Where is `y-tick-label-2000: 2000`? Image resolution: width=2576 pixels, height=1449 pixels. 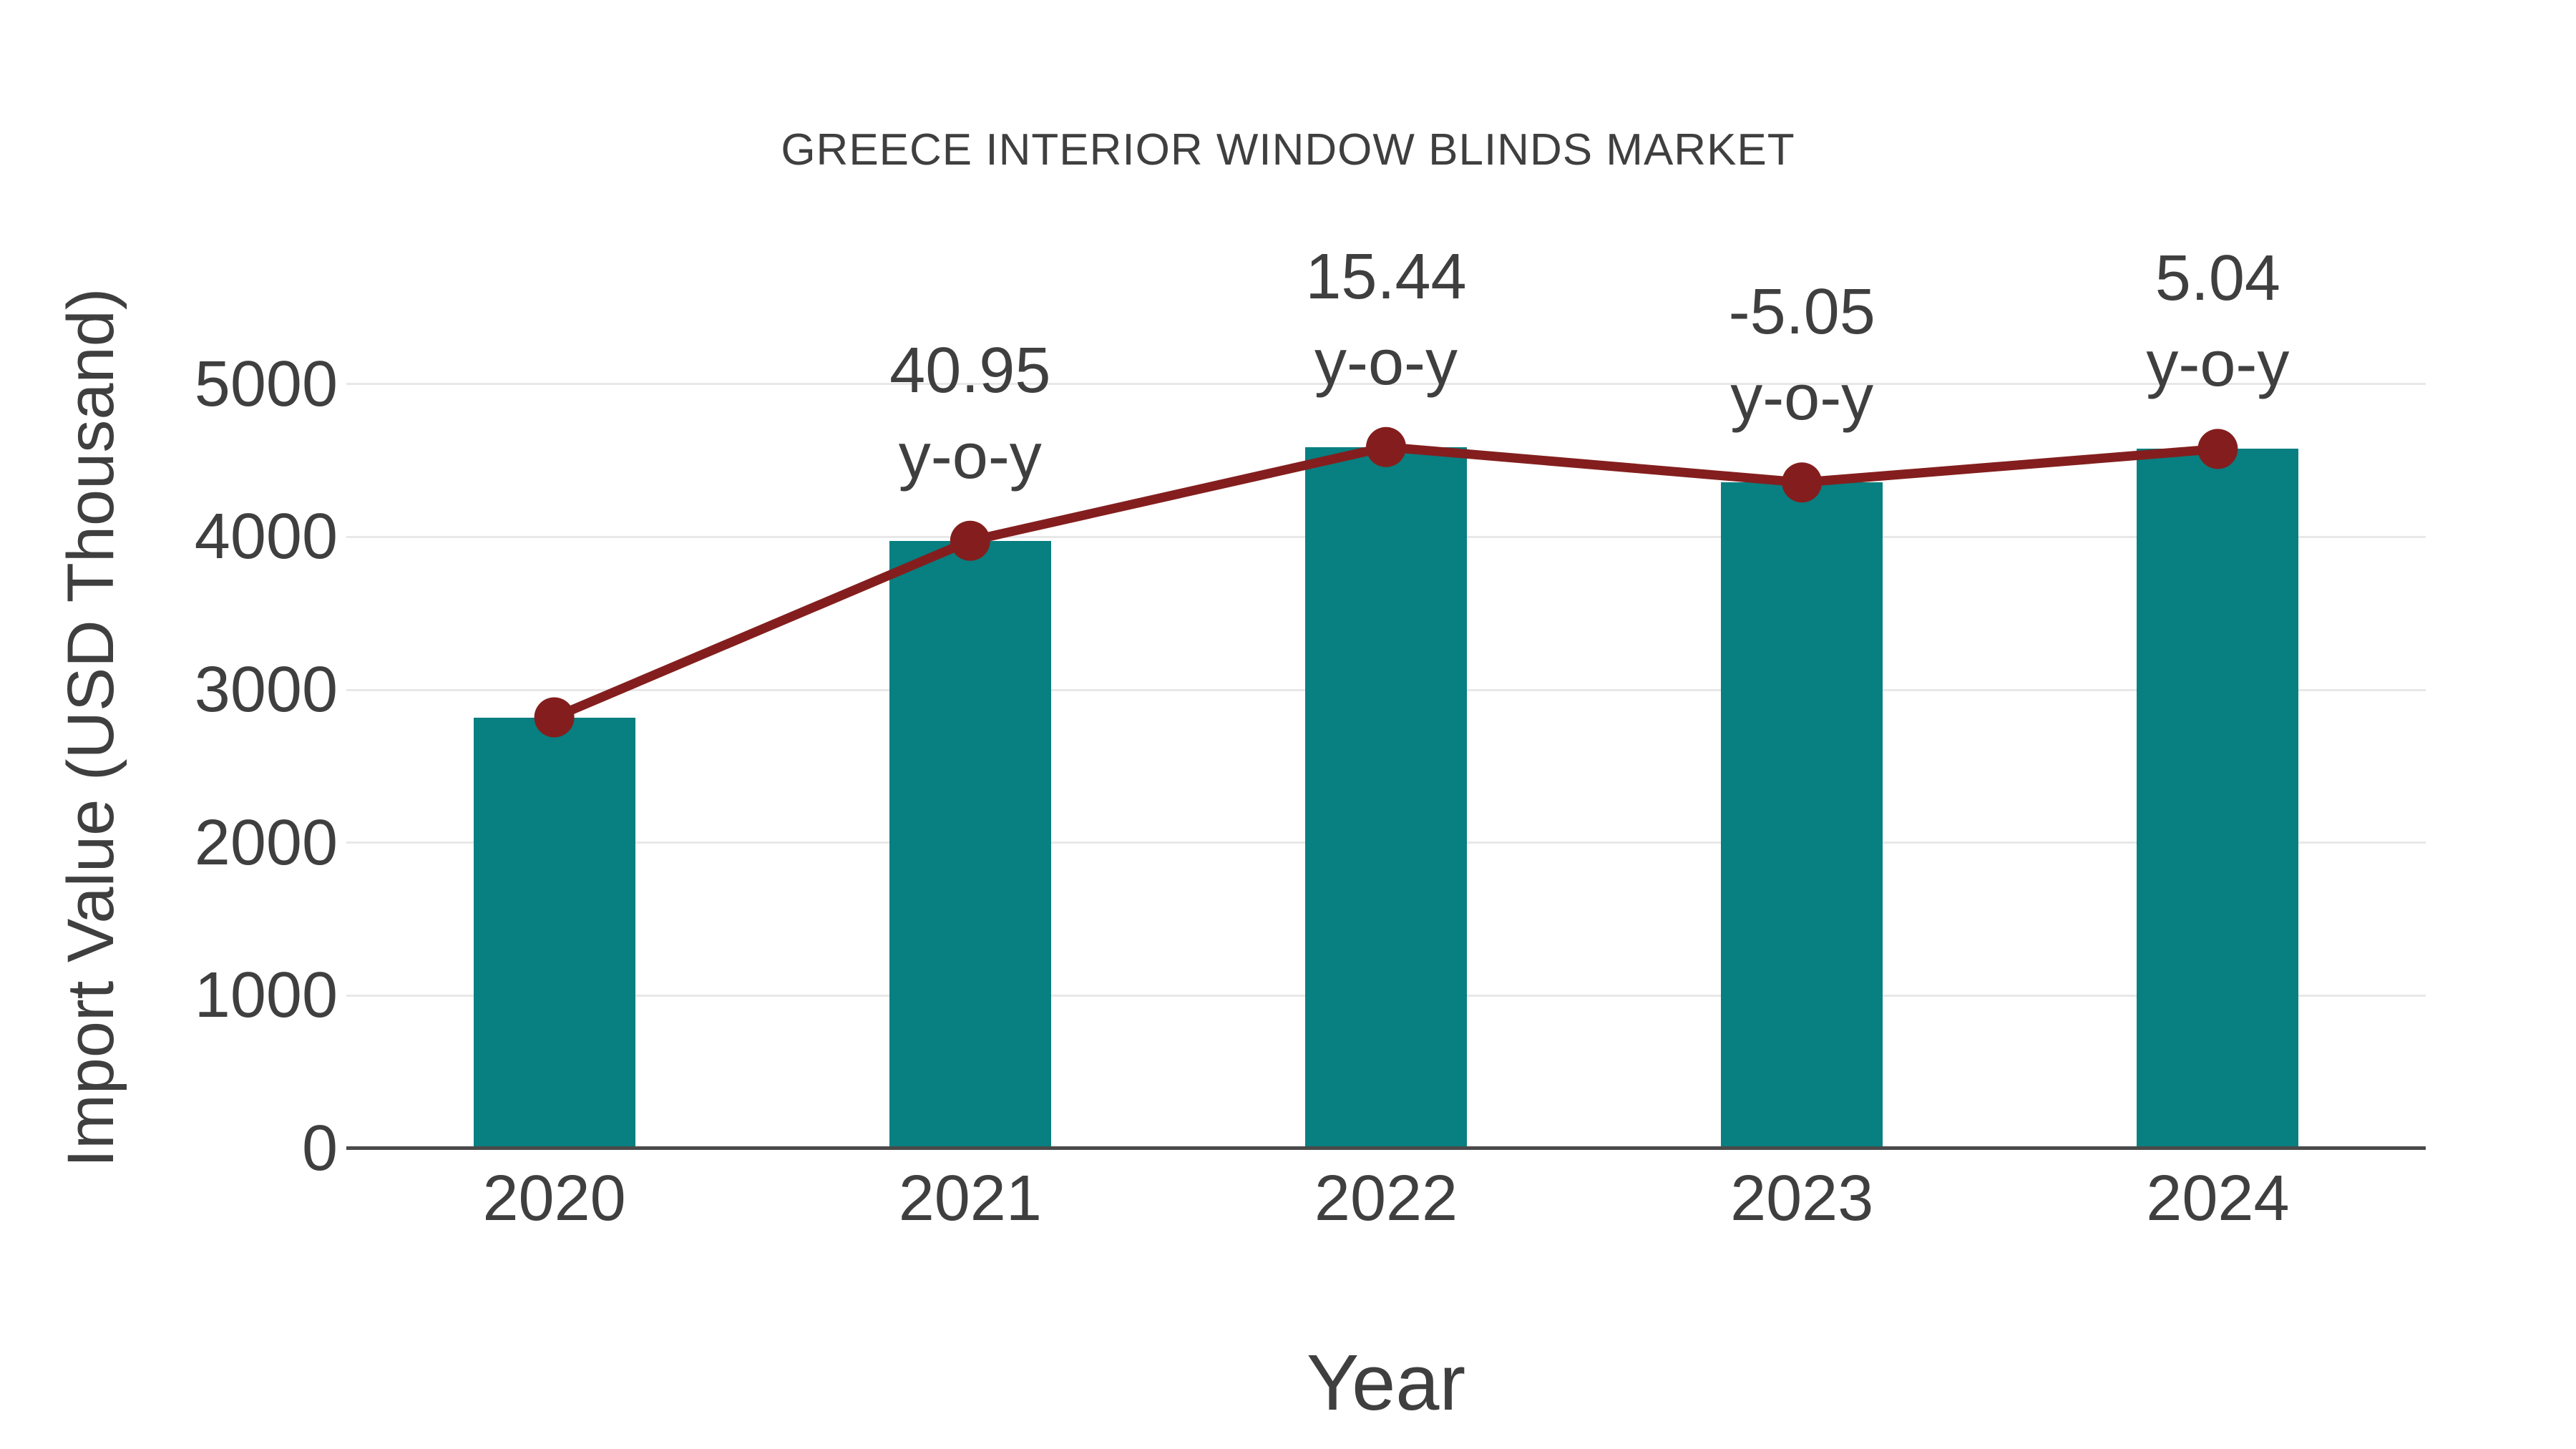 y-tick-label-2000: 2000 is located at coordinates (266, 842).